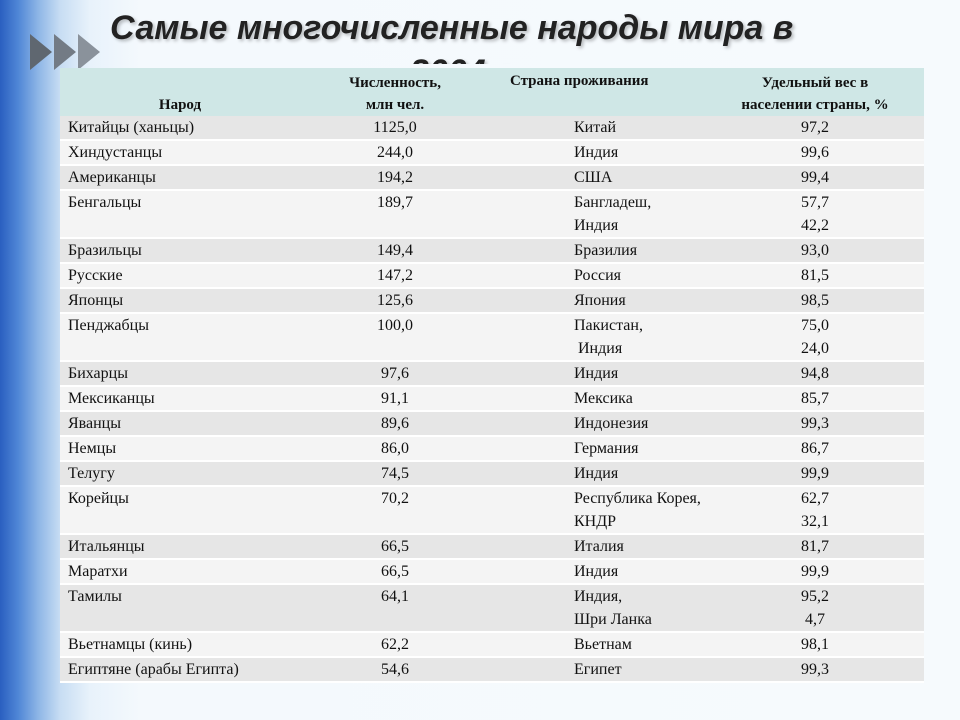  I want to click on cell-population: 70,2, so click(395, 510).